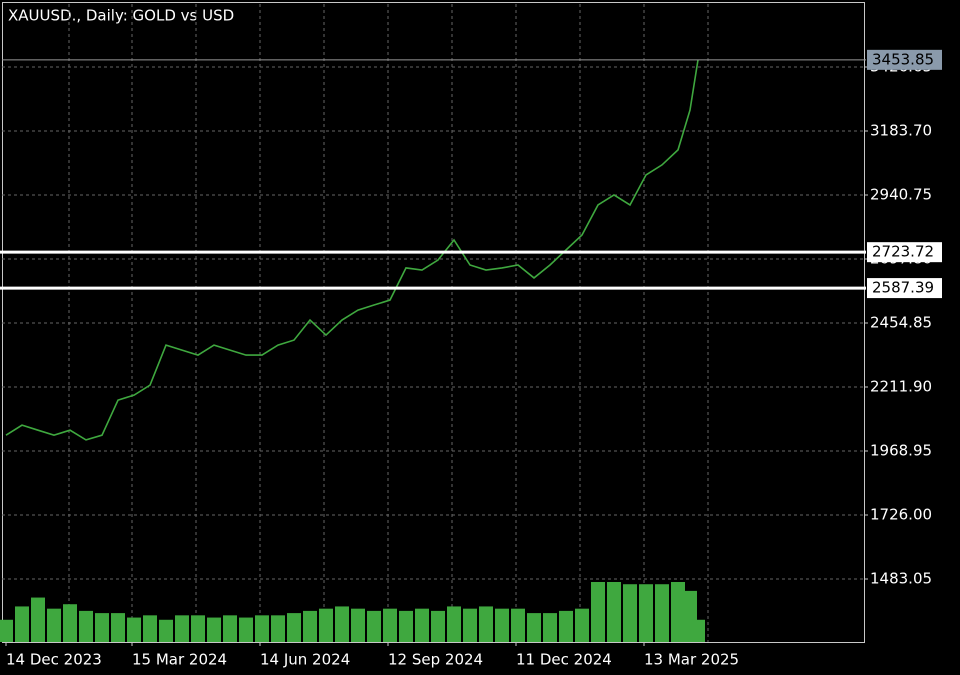 Image resolution: width=960 pixels, height=675 pixels. I want to click on chart-title: XAUUSD., Daily: GOLD vs USD, so click(121, 16).